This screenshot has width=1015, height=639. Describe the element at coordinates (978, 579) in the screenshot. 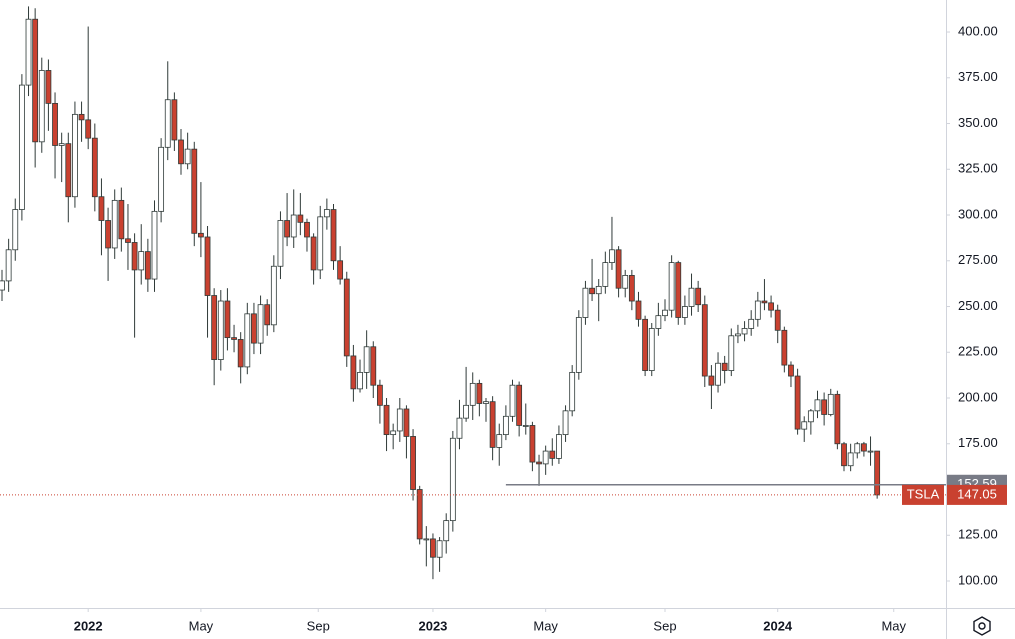

I see `y-tick-label: 100.00` at that location.